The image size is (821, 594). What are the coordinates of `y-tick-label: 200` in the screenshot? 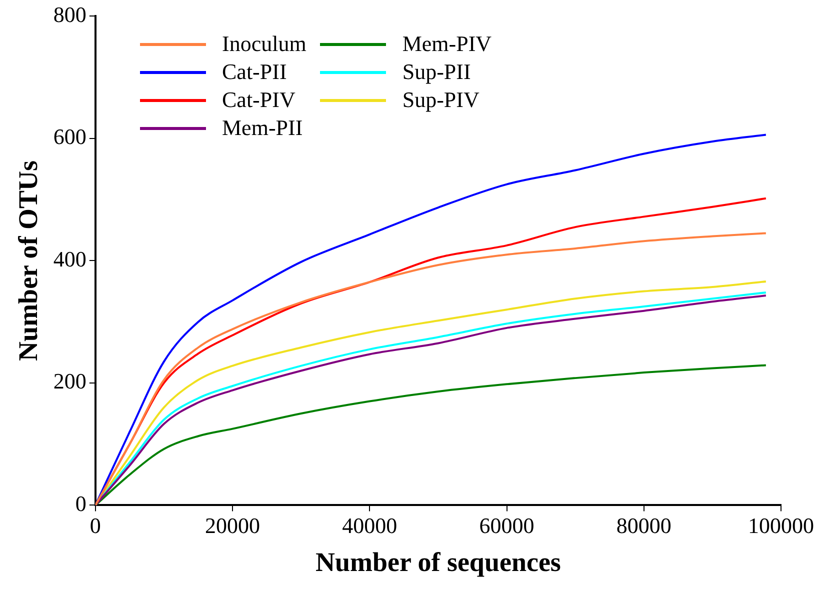 It's located at (69, 381).